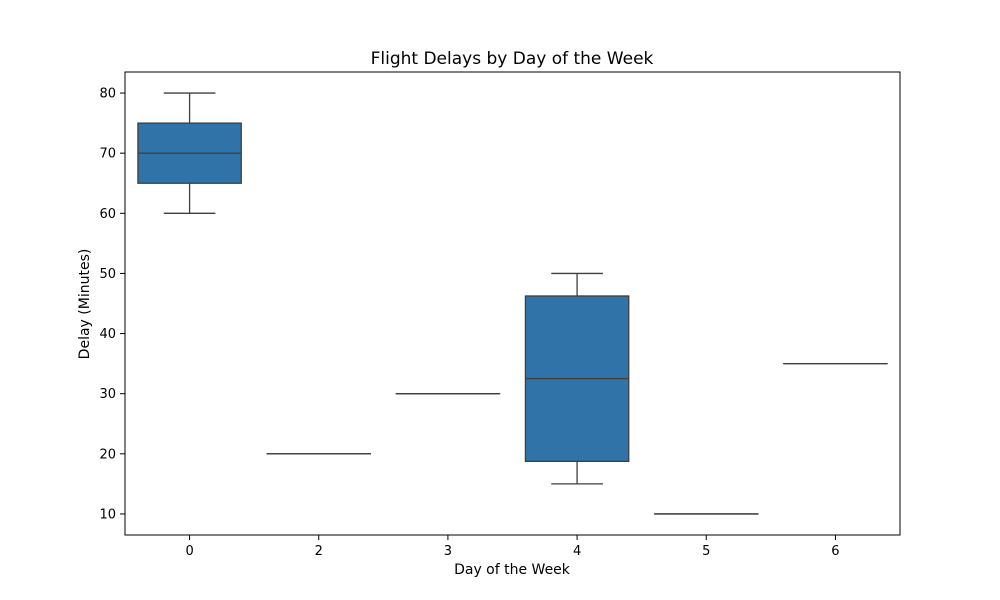 This screenshot has height=600, width=1000. What do you see at coordinates (706, 551) in the screenshot?
I see `x-tick-label: 5` at bounding box center [706, 551].